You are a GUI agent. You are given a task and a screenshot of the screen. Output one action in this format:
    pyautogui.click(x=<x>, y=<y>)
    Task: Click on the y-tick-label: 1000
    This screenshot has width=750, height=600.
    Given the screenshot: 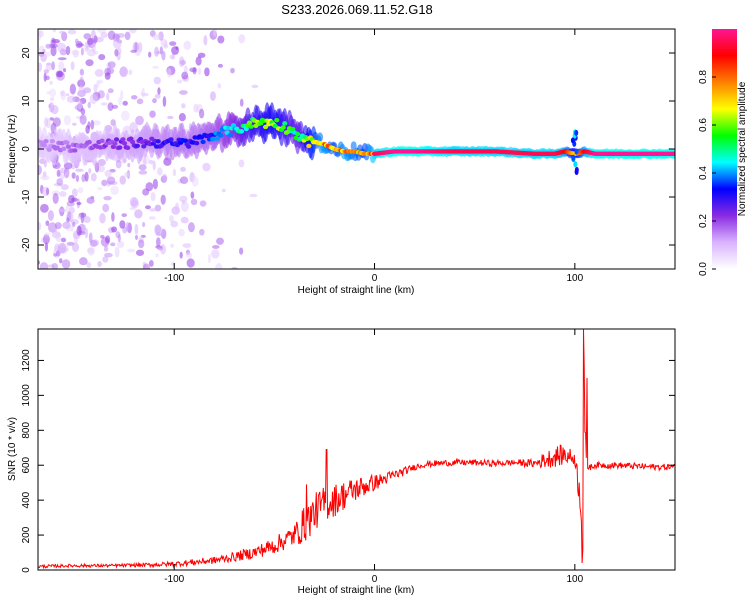 What is the action you would take?
    pyautogui.click(x=26, y=395)
    